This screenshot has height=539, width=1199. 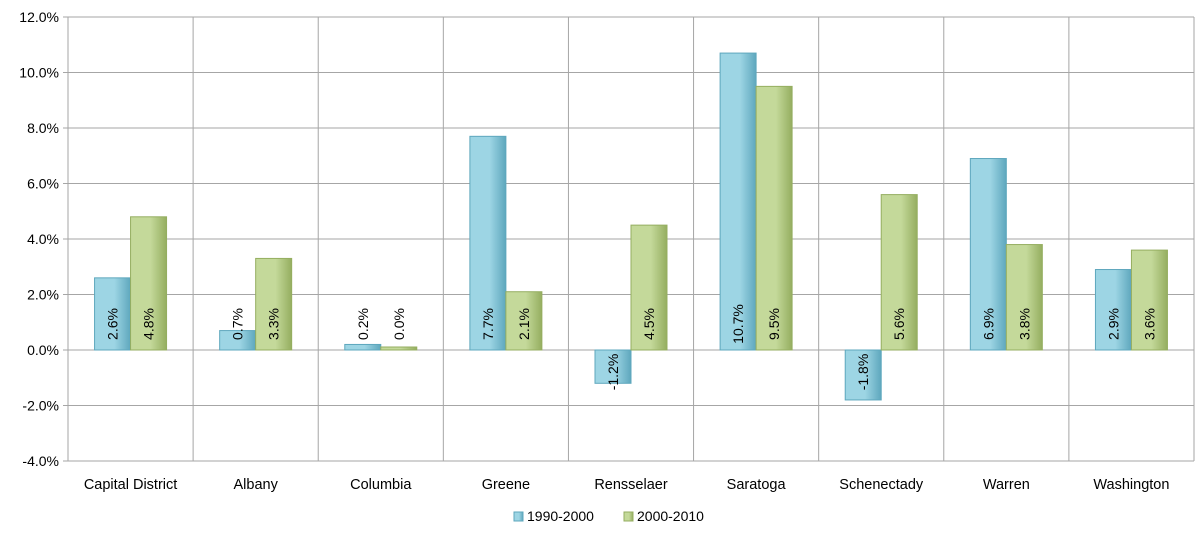 I want to click on data-label: 3.6%, so click(x=1149, y=324).